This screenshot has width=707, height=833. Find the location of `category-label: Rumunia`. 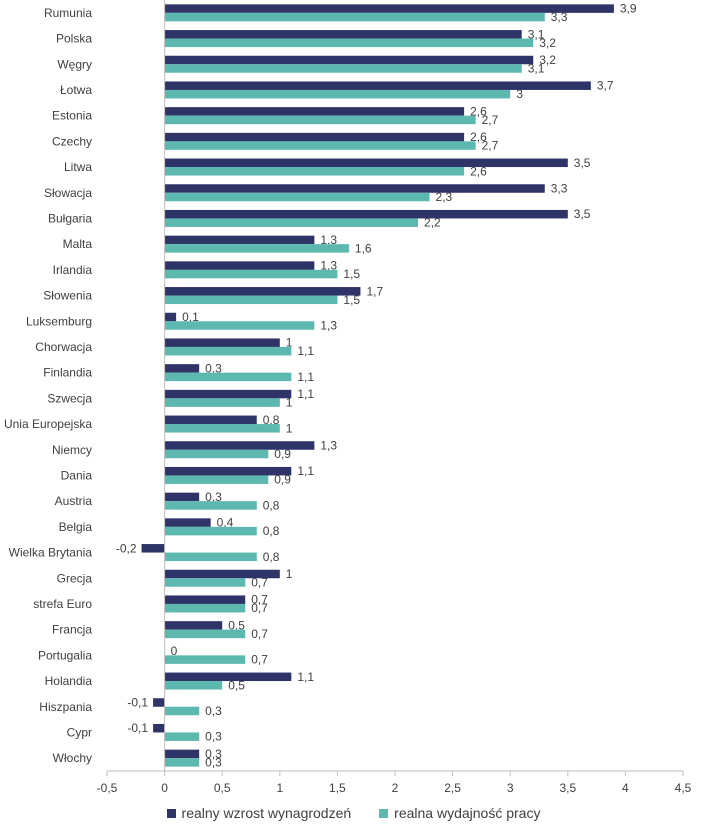

category-label: Rumunia is located at coordinates (68, 13).